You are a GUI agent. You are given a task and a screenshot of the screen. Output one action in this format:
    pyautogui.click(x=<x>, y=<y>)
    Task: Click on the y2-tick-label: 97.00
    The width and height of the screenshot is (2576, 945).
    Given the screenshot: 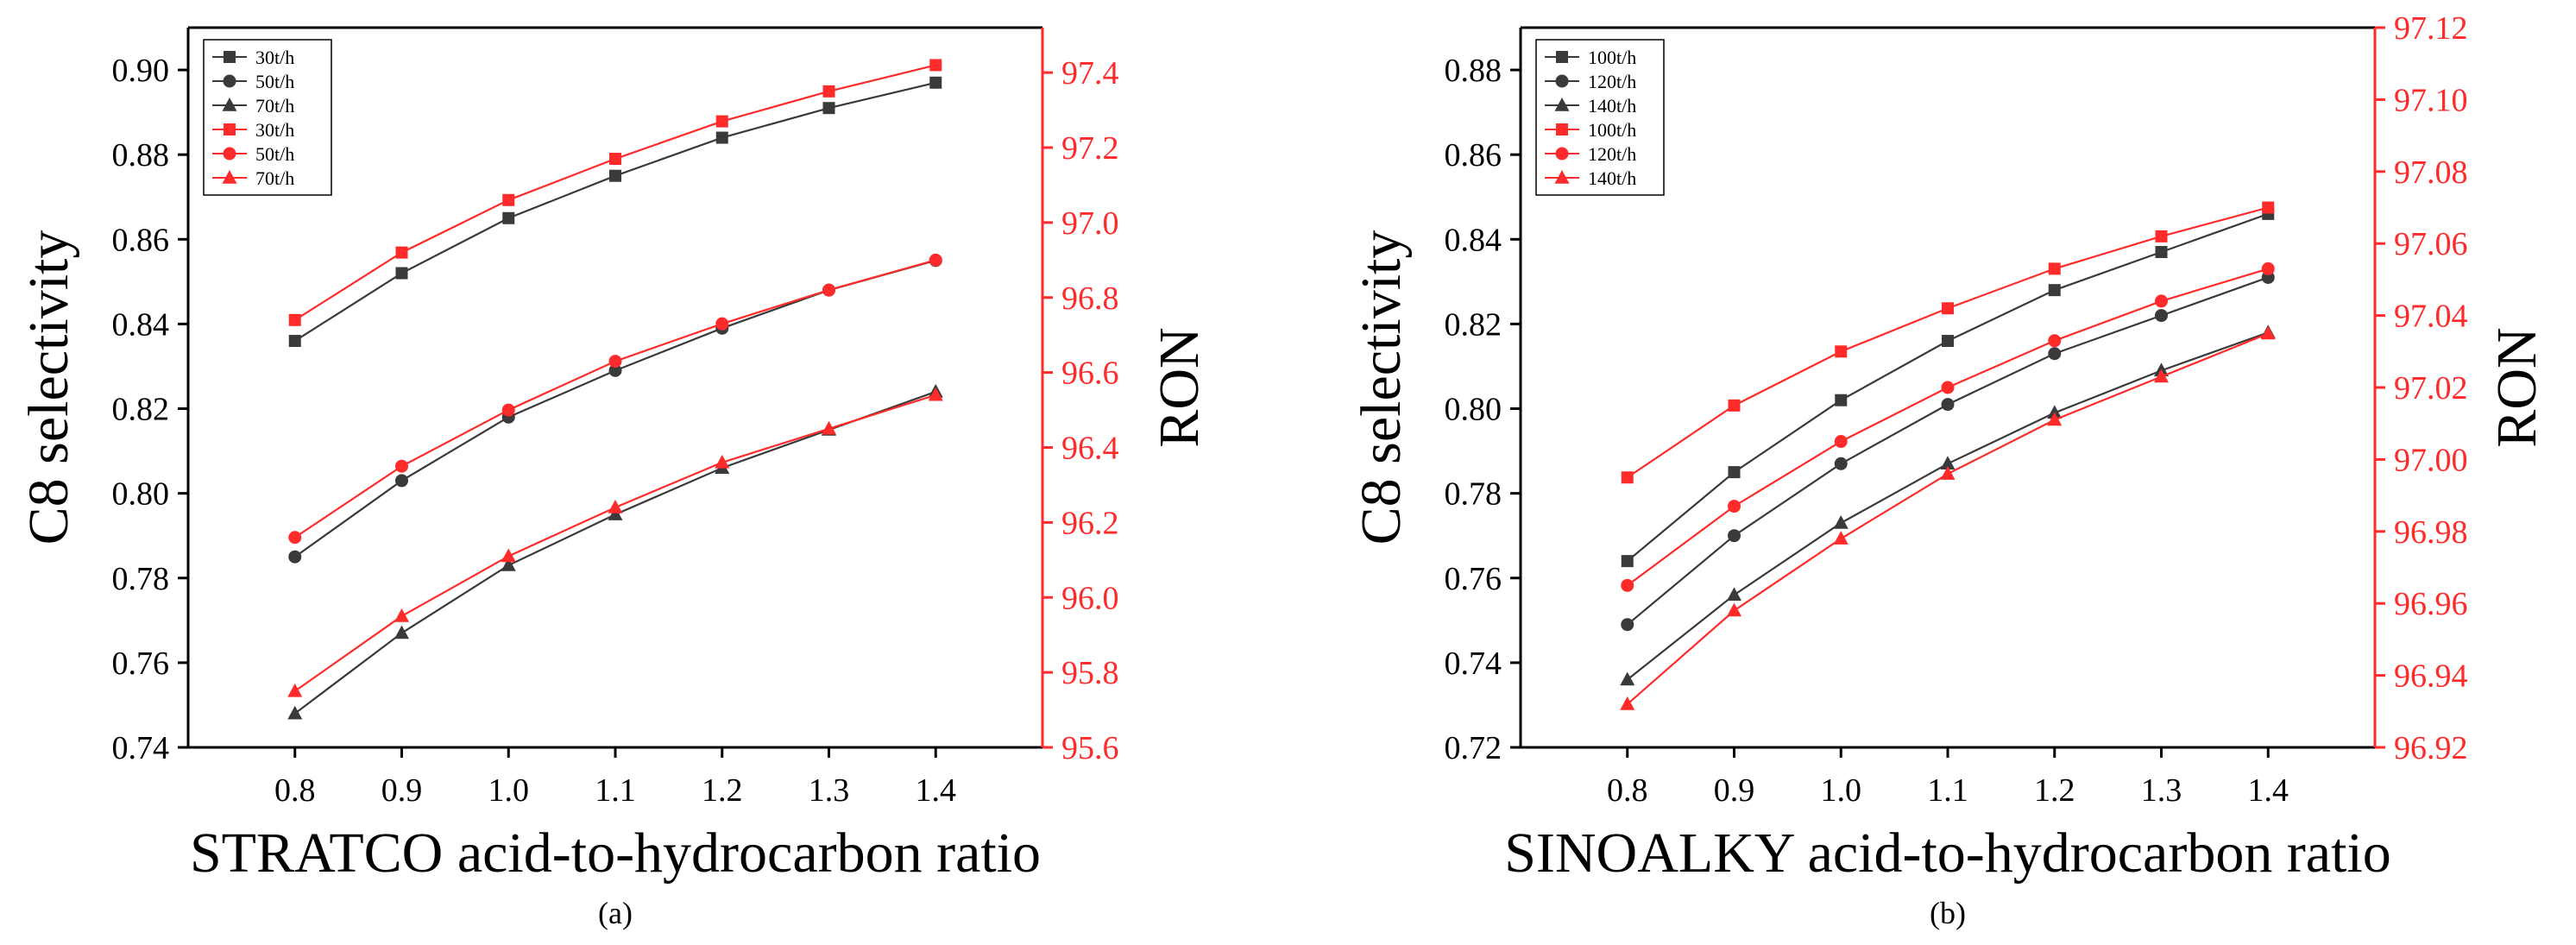 What is the action you would take?
    pyautogui.click(x=2431, y=460)
    